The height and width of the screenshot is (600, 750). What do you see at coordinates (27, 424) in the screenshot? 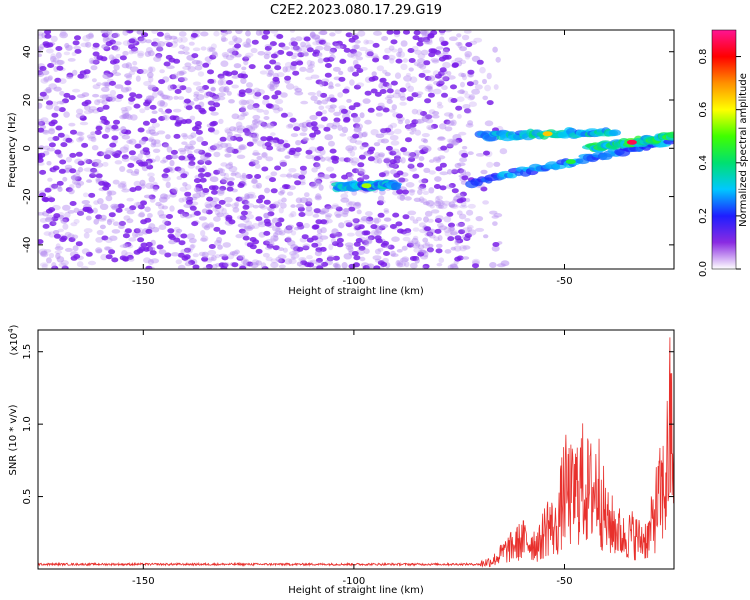
I see `y-tick-label: 1.0` at bounding box center [27, 424].